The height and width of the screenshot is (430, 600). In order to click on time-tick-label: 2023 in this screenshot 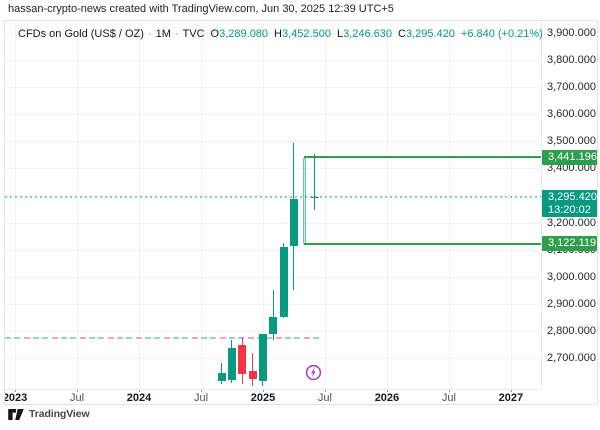, I will do `click(16, 398)`.